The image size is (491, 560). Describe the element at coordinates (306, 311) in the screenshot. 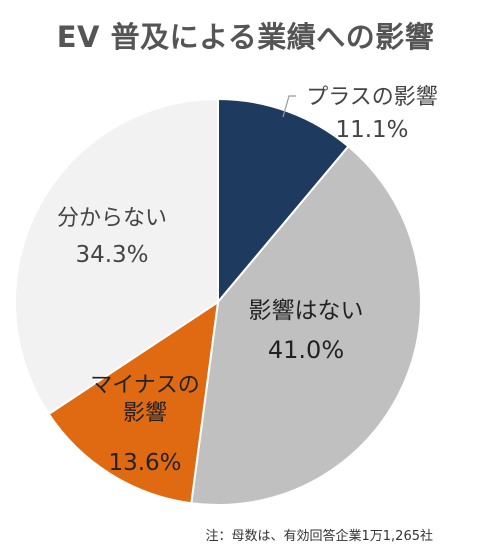

I see `slice-label: 影響はない` at that location.